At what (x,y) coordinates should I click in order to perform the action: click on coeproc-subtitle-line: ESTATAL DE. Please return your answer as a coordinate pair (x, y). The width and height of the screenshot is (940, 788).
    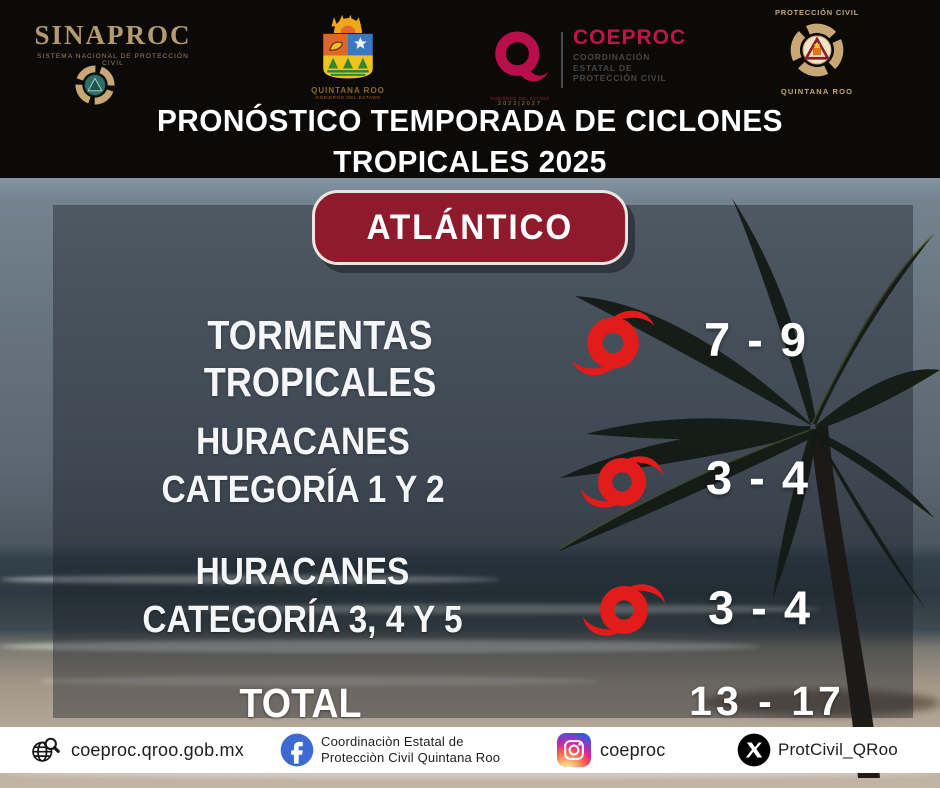
    Looking at the image, I should click on (603, 67).